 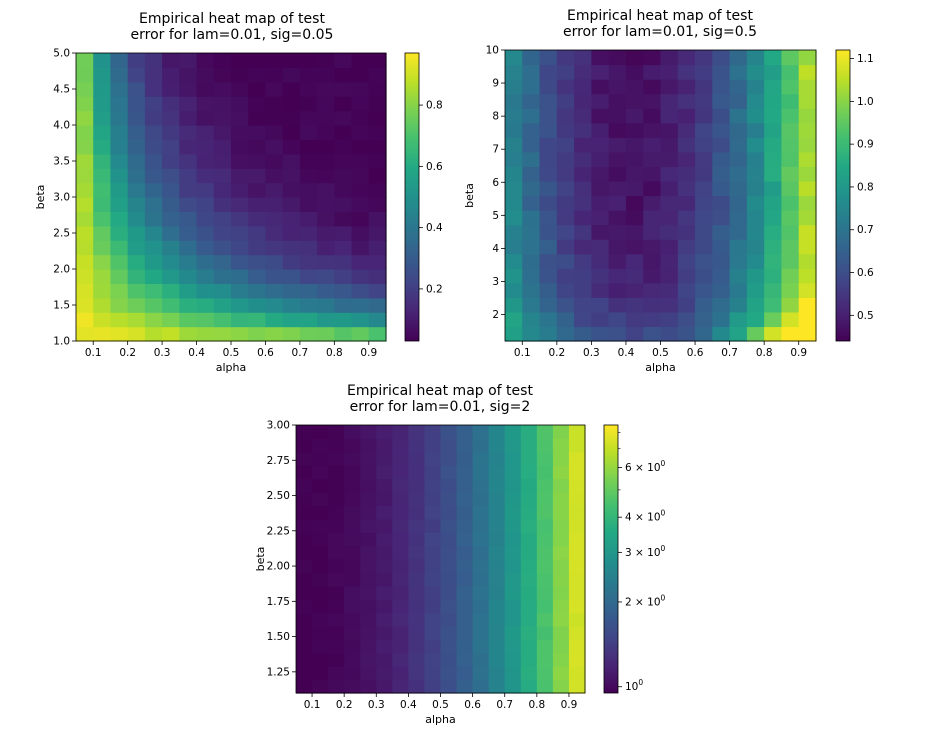 I want to click on y-tick-label: 2.5, so click(x=61, y=234).